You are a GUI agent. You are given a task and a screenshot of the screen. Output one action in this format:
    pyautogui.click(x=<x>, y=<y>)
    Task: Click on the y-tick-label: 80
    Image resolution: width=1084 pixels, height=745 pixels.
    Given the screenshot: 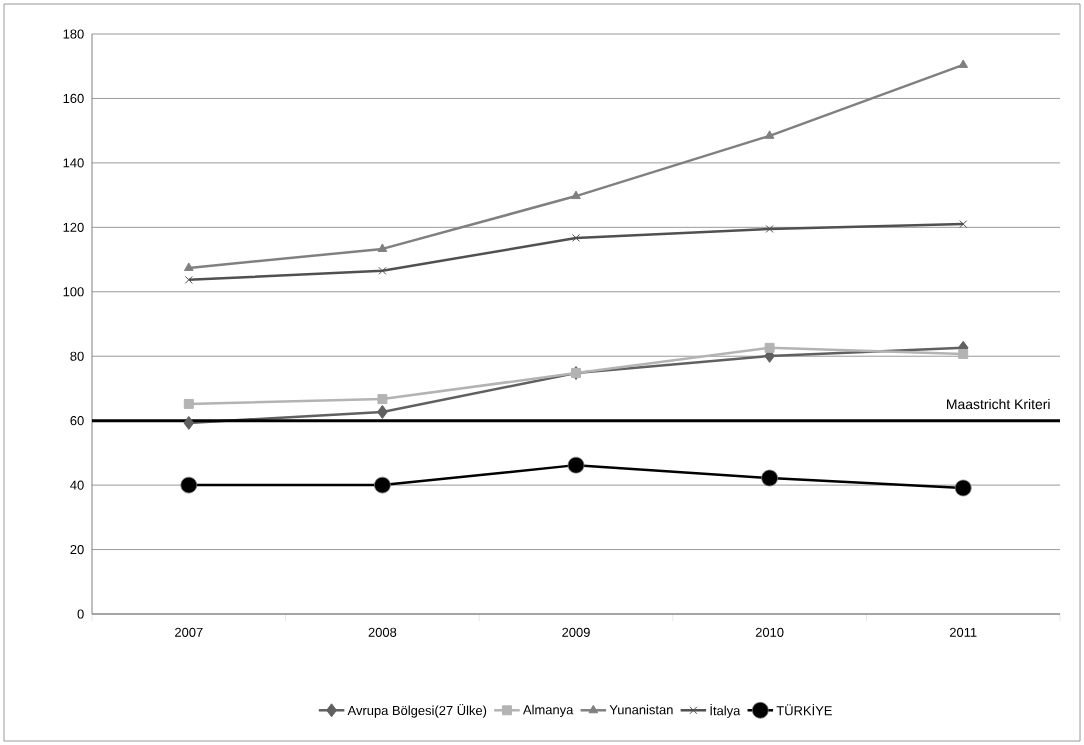 What is the action you would take?
    pyautogui.click(x=77, y=356)
    